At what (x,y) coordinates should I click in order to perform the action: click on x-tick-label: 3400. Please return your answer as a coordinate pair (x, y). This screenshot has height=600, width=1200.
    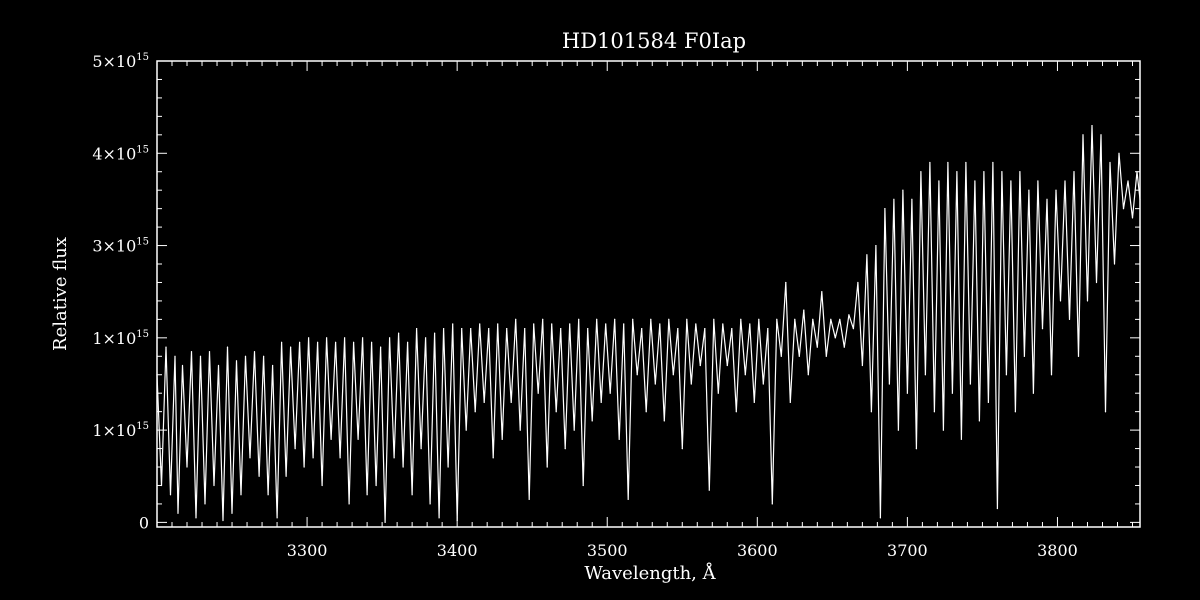
    Looking at the image, I should click on (457, 550).